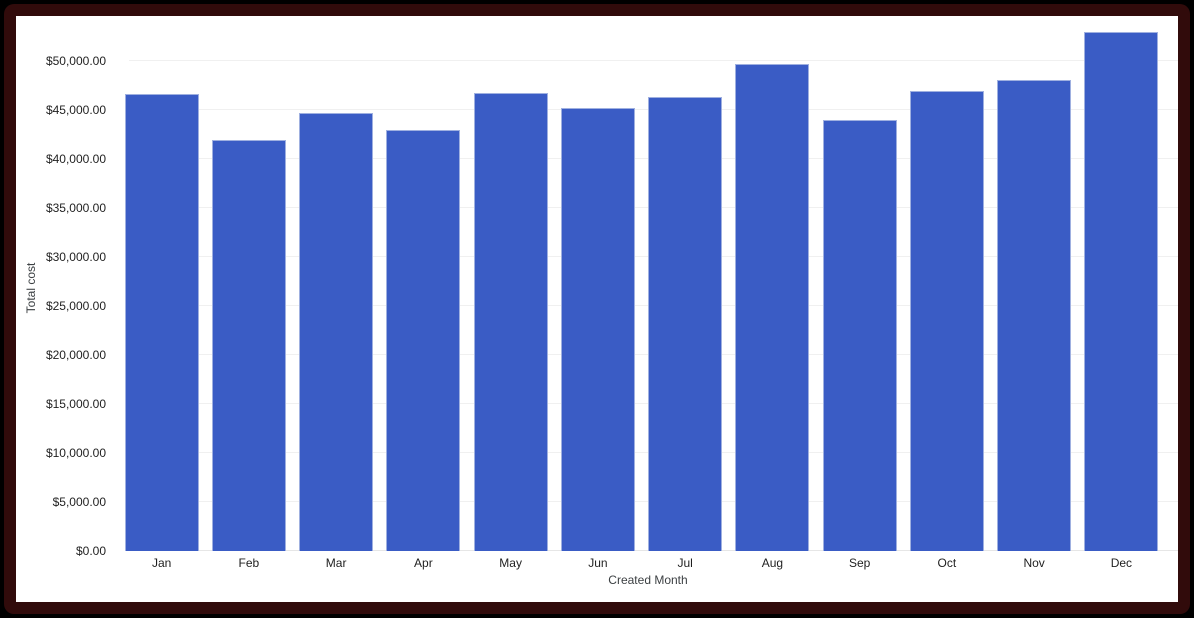  Describe the element at coordinates (248, 345) in the screenshot. I see `bar-feb` at that location.